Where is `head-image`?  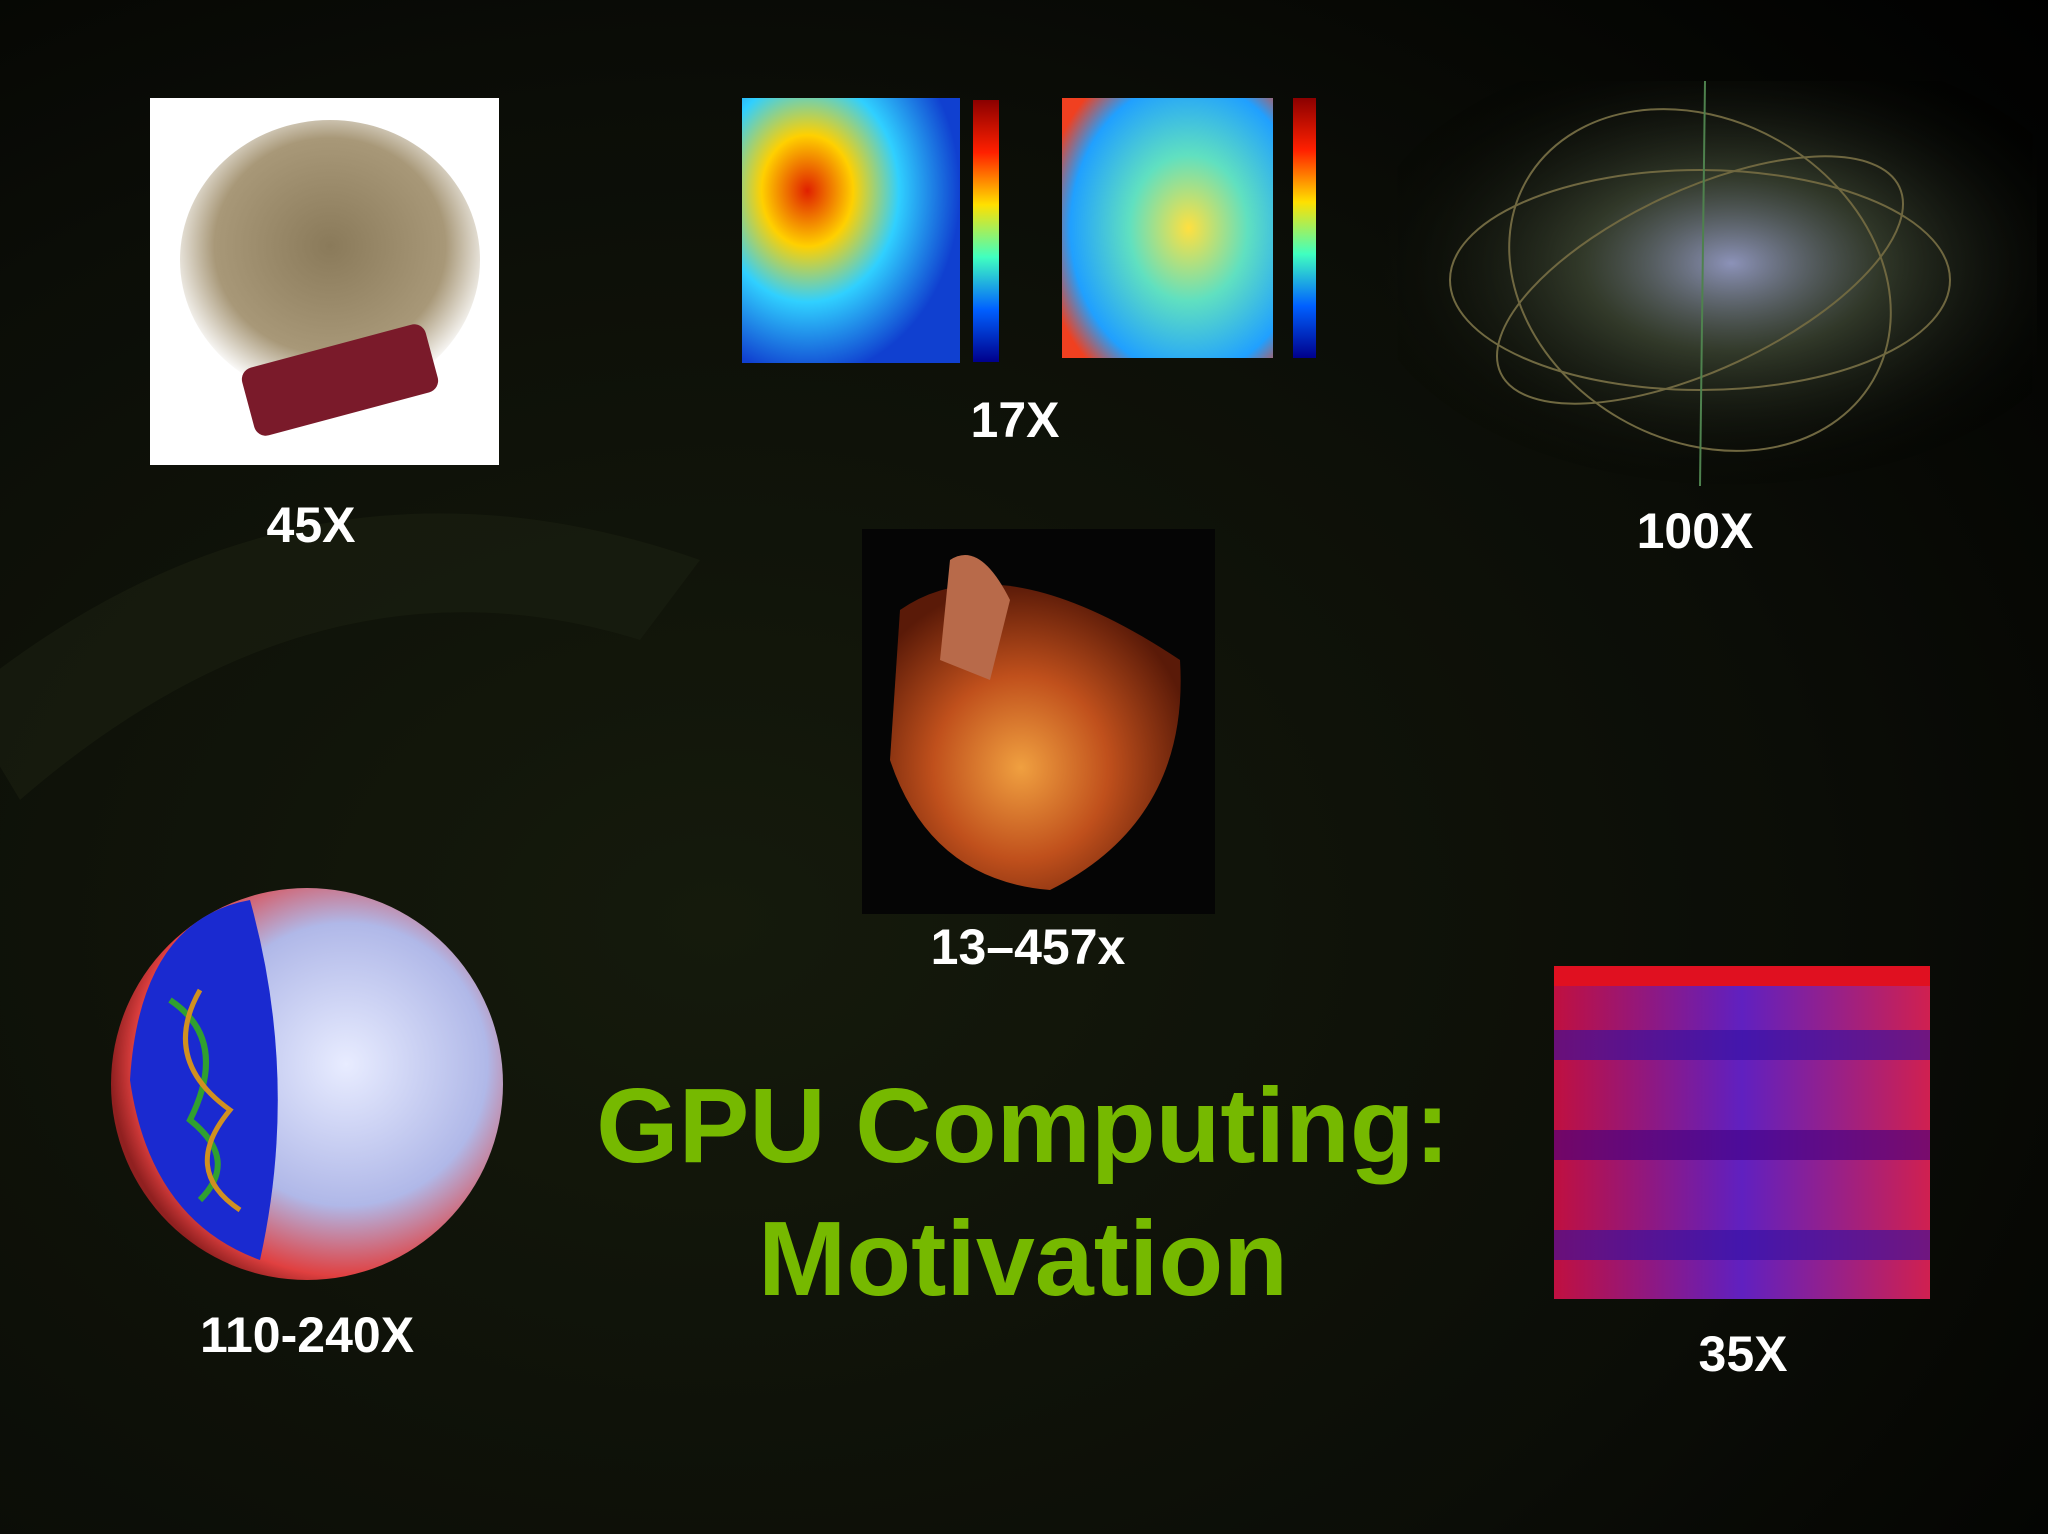 head-image is located at coordinates (324, 281).